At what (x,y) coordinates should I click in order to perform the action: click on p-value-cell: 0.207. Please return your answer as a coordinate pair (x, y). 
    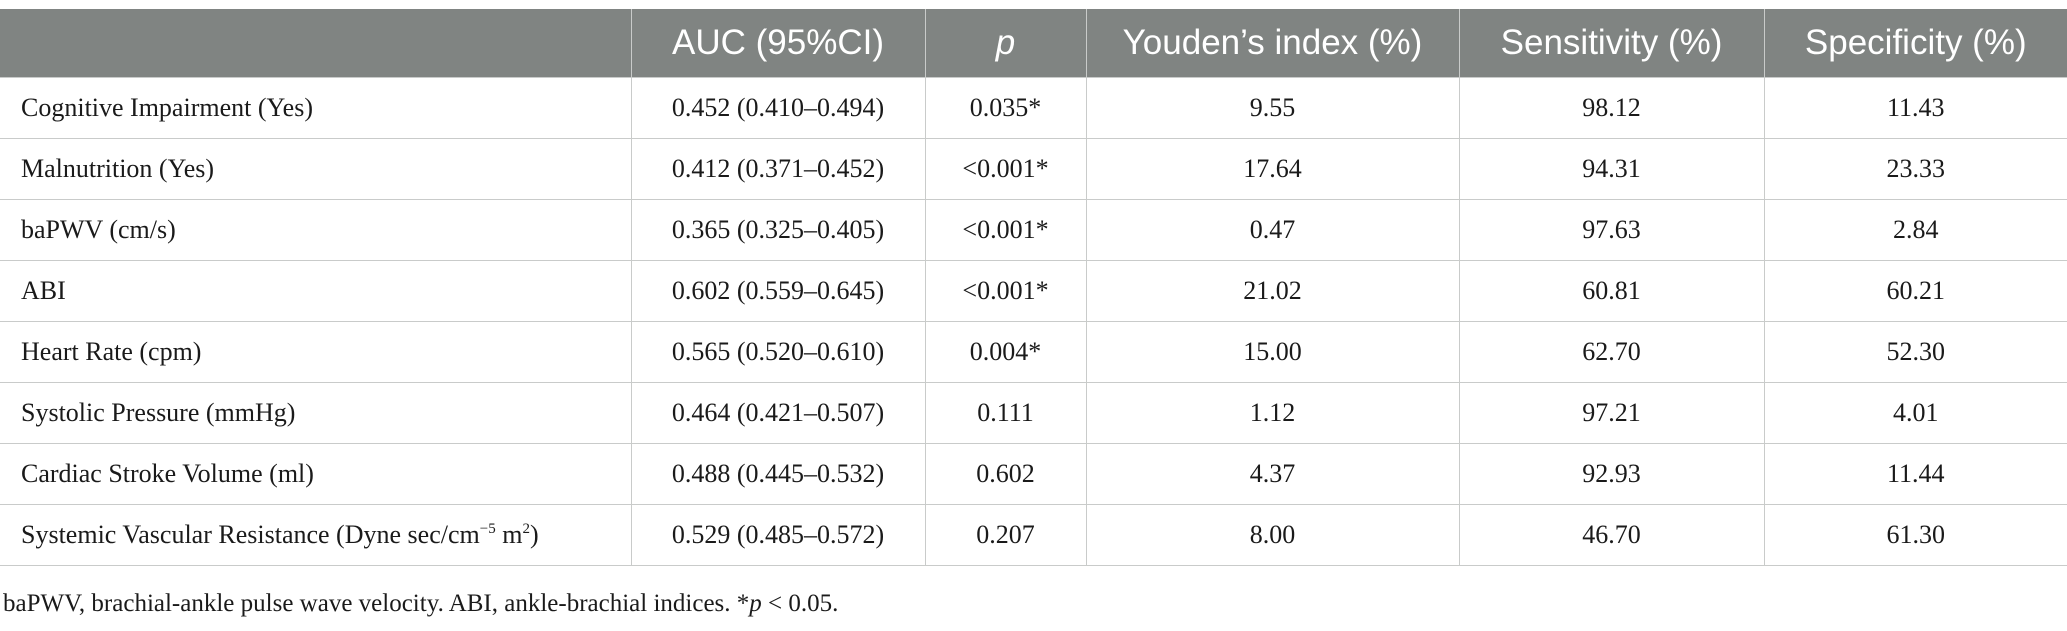
    Looking at the image, I should click on (1006, 535).